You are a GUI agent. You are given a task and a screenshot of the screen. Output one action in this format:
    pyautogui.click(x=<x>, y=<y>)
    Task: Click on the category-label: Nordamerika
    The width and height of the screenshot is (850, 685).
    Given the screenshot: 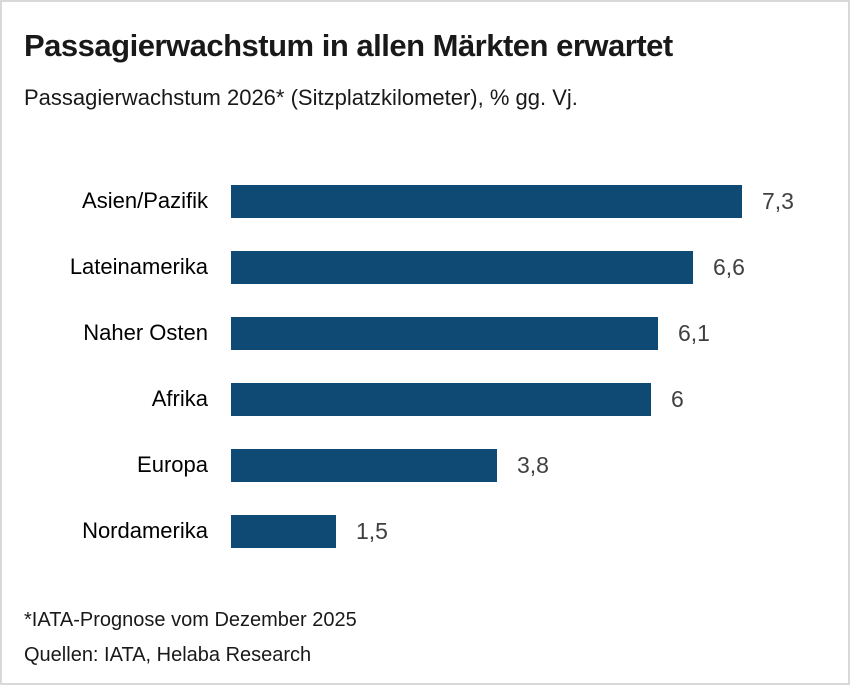 What is the action you would take?
    pyautogui.click(x=145, y=530)
    